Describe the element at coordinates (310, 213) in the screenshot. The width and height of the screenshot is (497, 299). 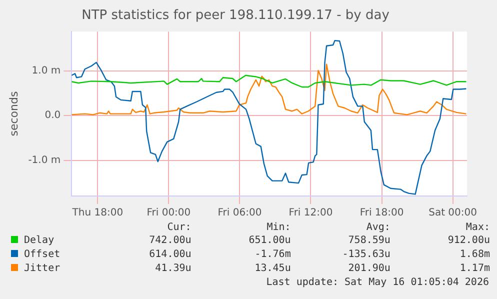
I see `x-tick-label: Fri 12:00` at that location.